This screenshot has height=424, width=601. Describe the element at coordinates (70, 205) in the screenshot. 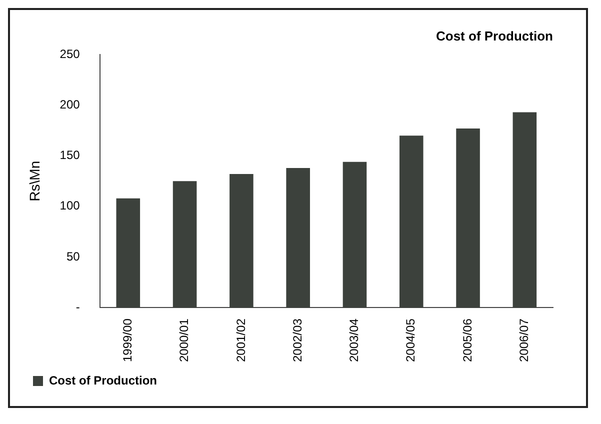

I see `y-tick-label: 100` at that location.